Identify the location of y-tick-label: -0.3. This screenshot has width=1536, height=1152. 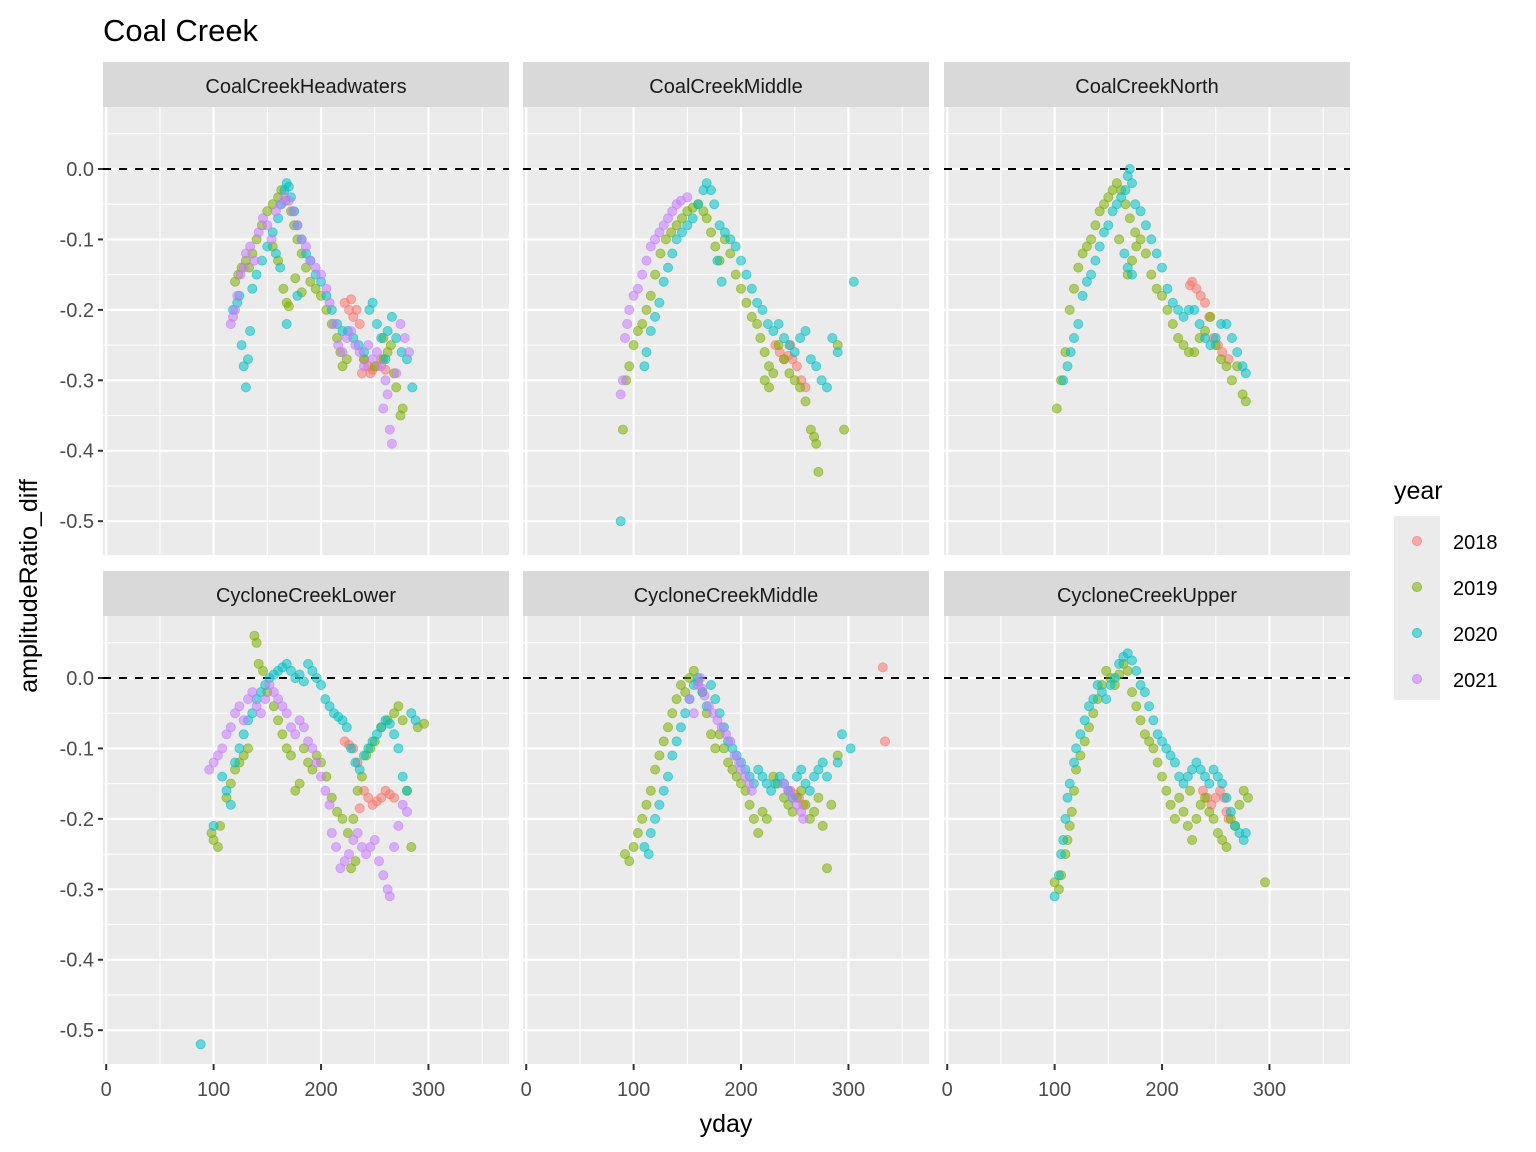
(77, 890).